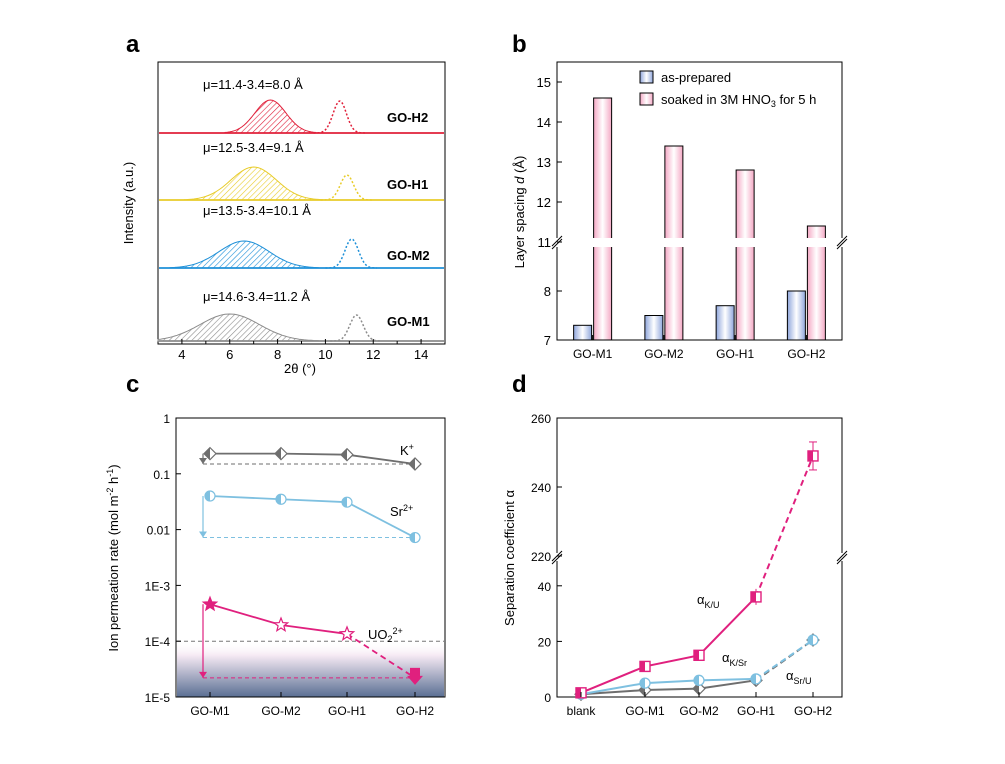 Image resolution: width=1005 pixels, height=764 pixels. I want to click on y-tick-label: 40, so click(545, 587).